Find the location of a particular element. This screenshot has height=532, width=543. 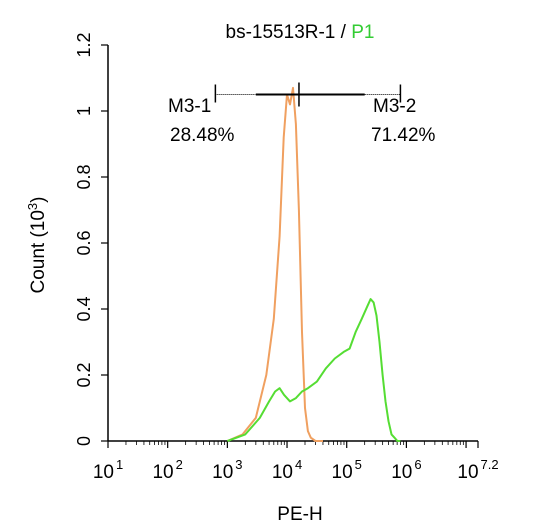

x-tick-exponent: 5 is located at coordinates (358, 464).